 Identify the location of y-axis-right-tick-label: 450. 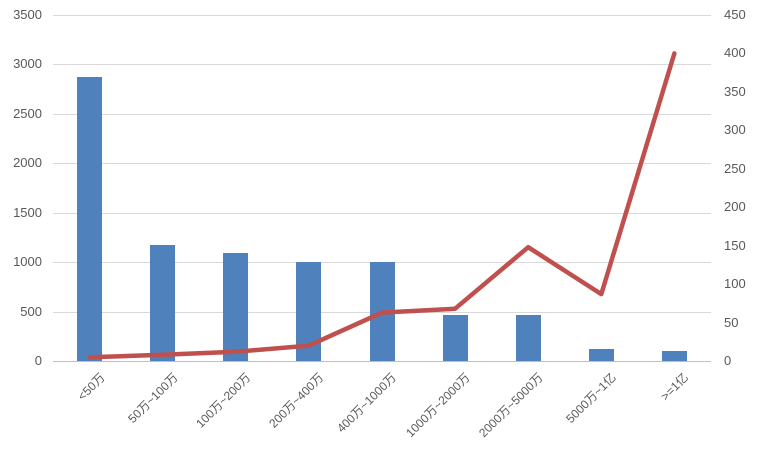
(735, 14).